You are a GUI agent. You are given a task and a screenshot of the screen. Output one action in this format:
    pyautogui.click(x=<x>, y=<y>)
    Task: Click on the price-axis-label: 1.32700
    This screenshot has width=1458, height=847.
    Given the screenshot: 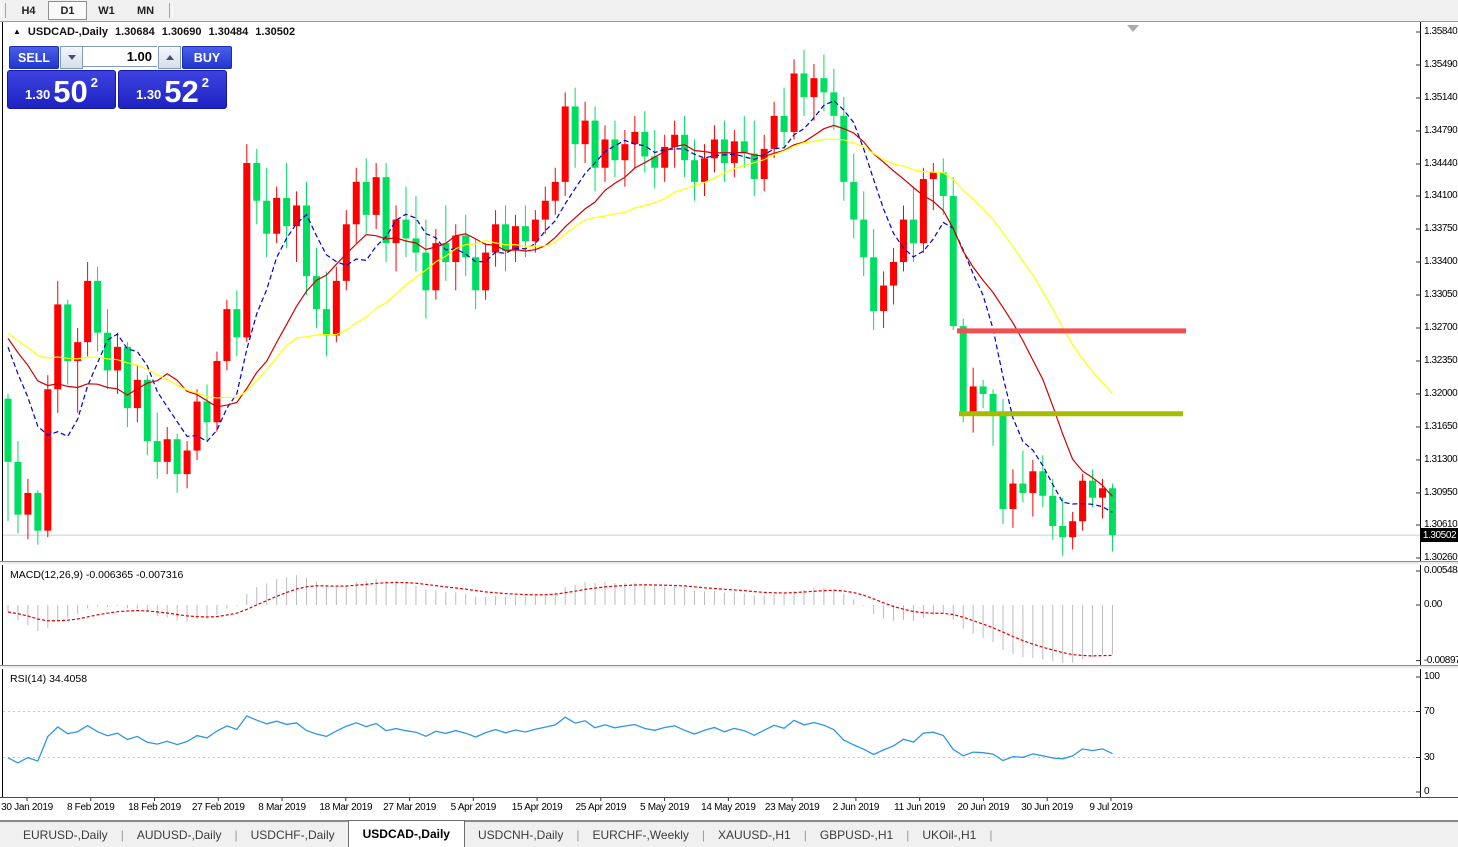 What is the action you would take?
    pyautogui.click(x=1441, y=327)
    